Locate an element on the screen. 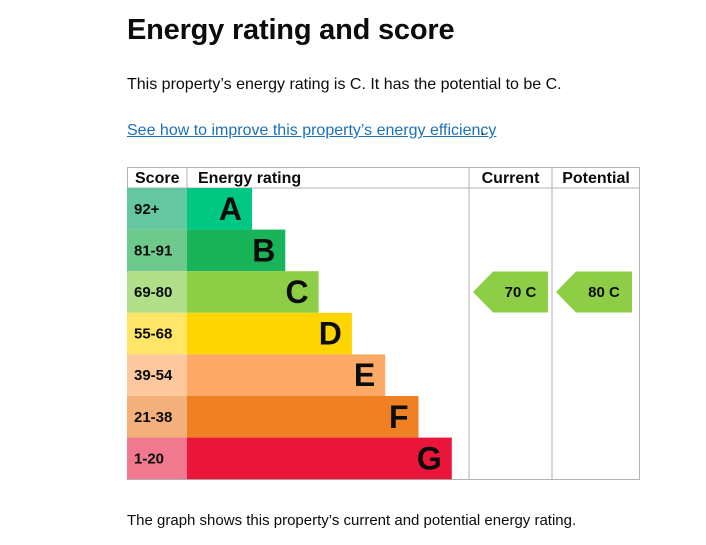  score-label-g: 1-20 is located at coordinates (149, 458).